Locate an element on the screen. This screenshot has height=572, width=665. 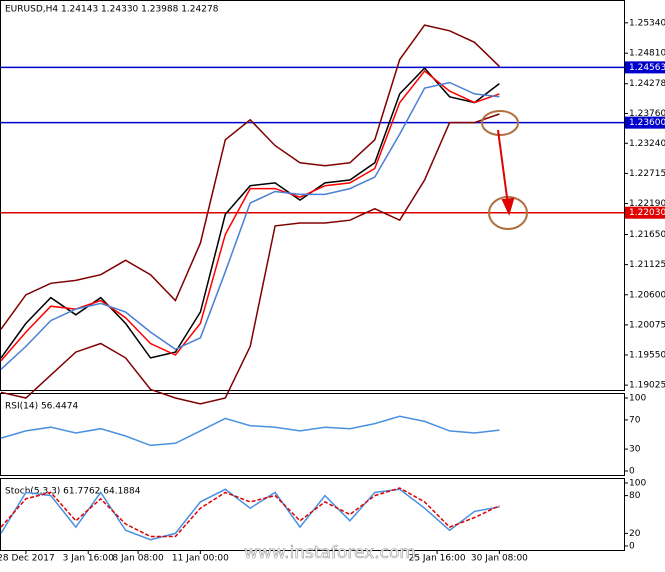
y-tick-label: 20 is located at coordinates (635, 534).